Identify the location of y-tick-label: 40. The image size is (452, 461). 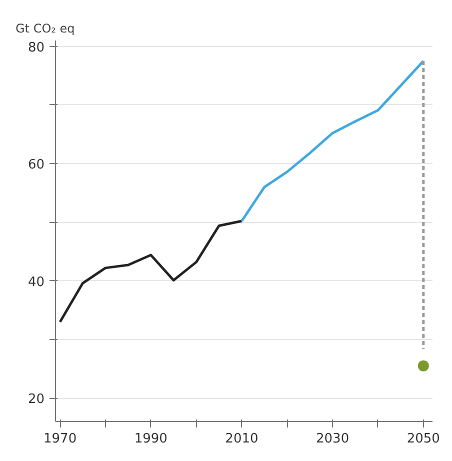
(36, 282).